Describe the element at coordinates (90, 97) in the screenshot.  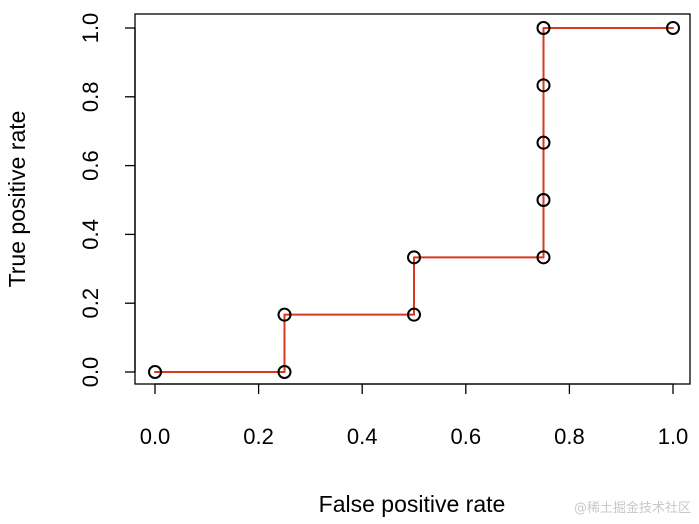
I see `y-tick-label: 0.8` at that location.